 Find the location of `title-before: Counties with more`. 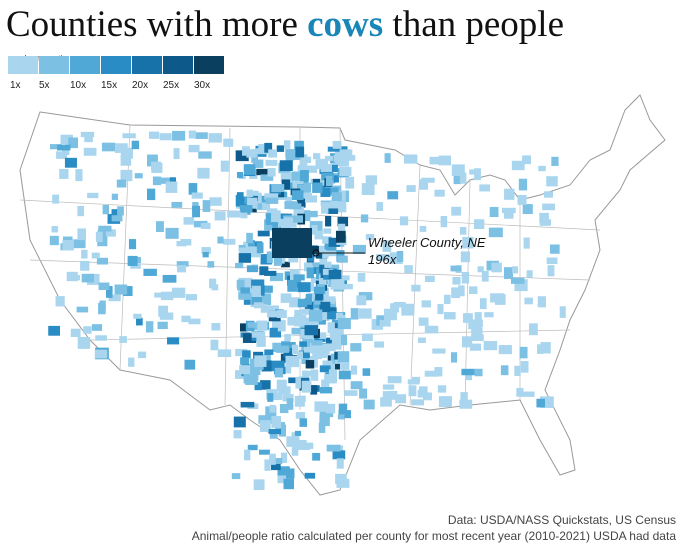

title-before: Counties with more is located at coordinates (152, 24).